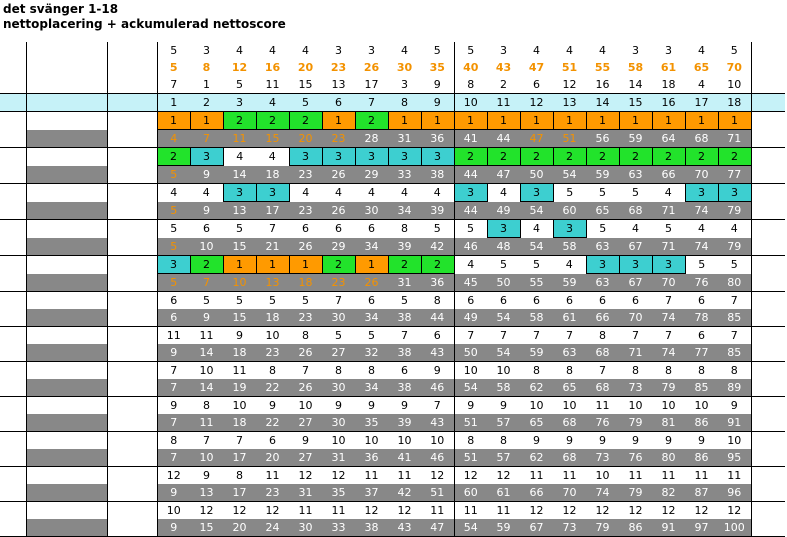 The height and width of the screenshot is (537, 787). I want to click on ackum-netto-cell: 5, so click(173, 282).